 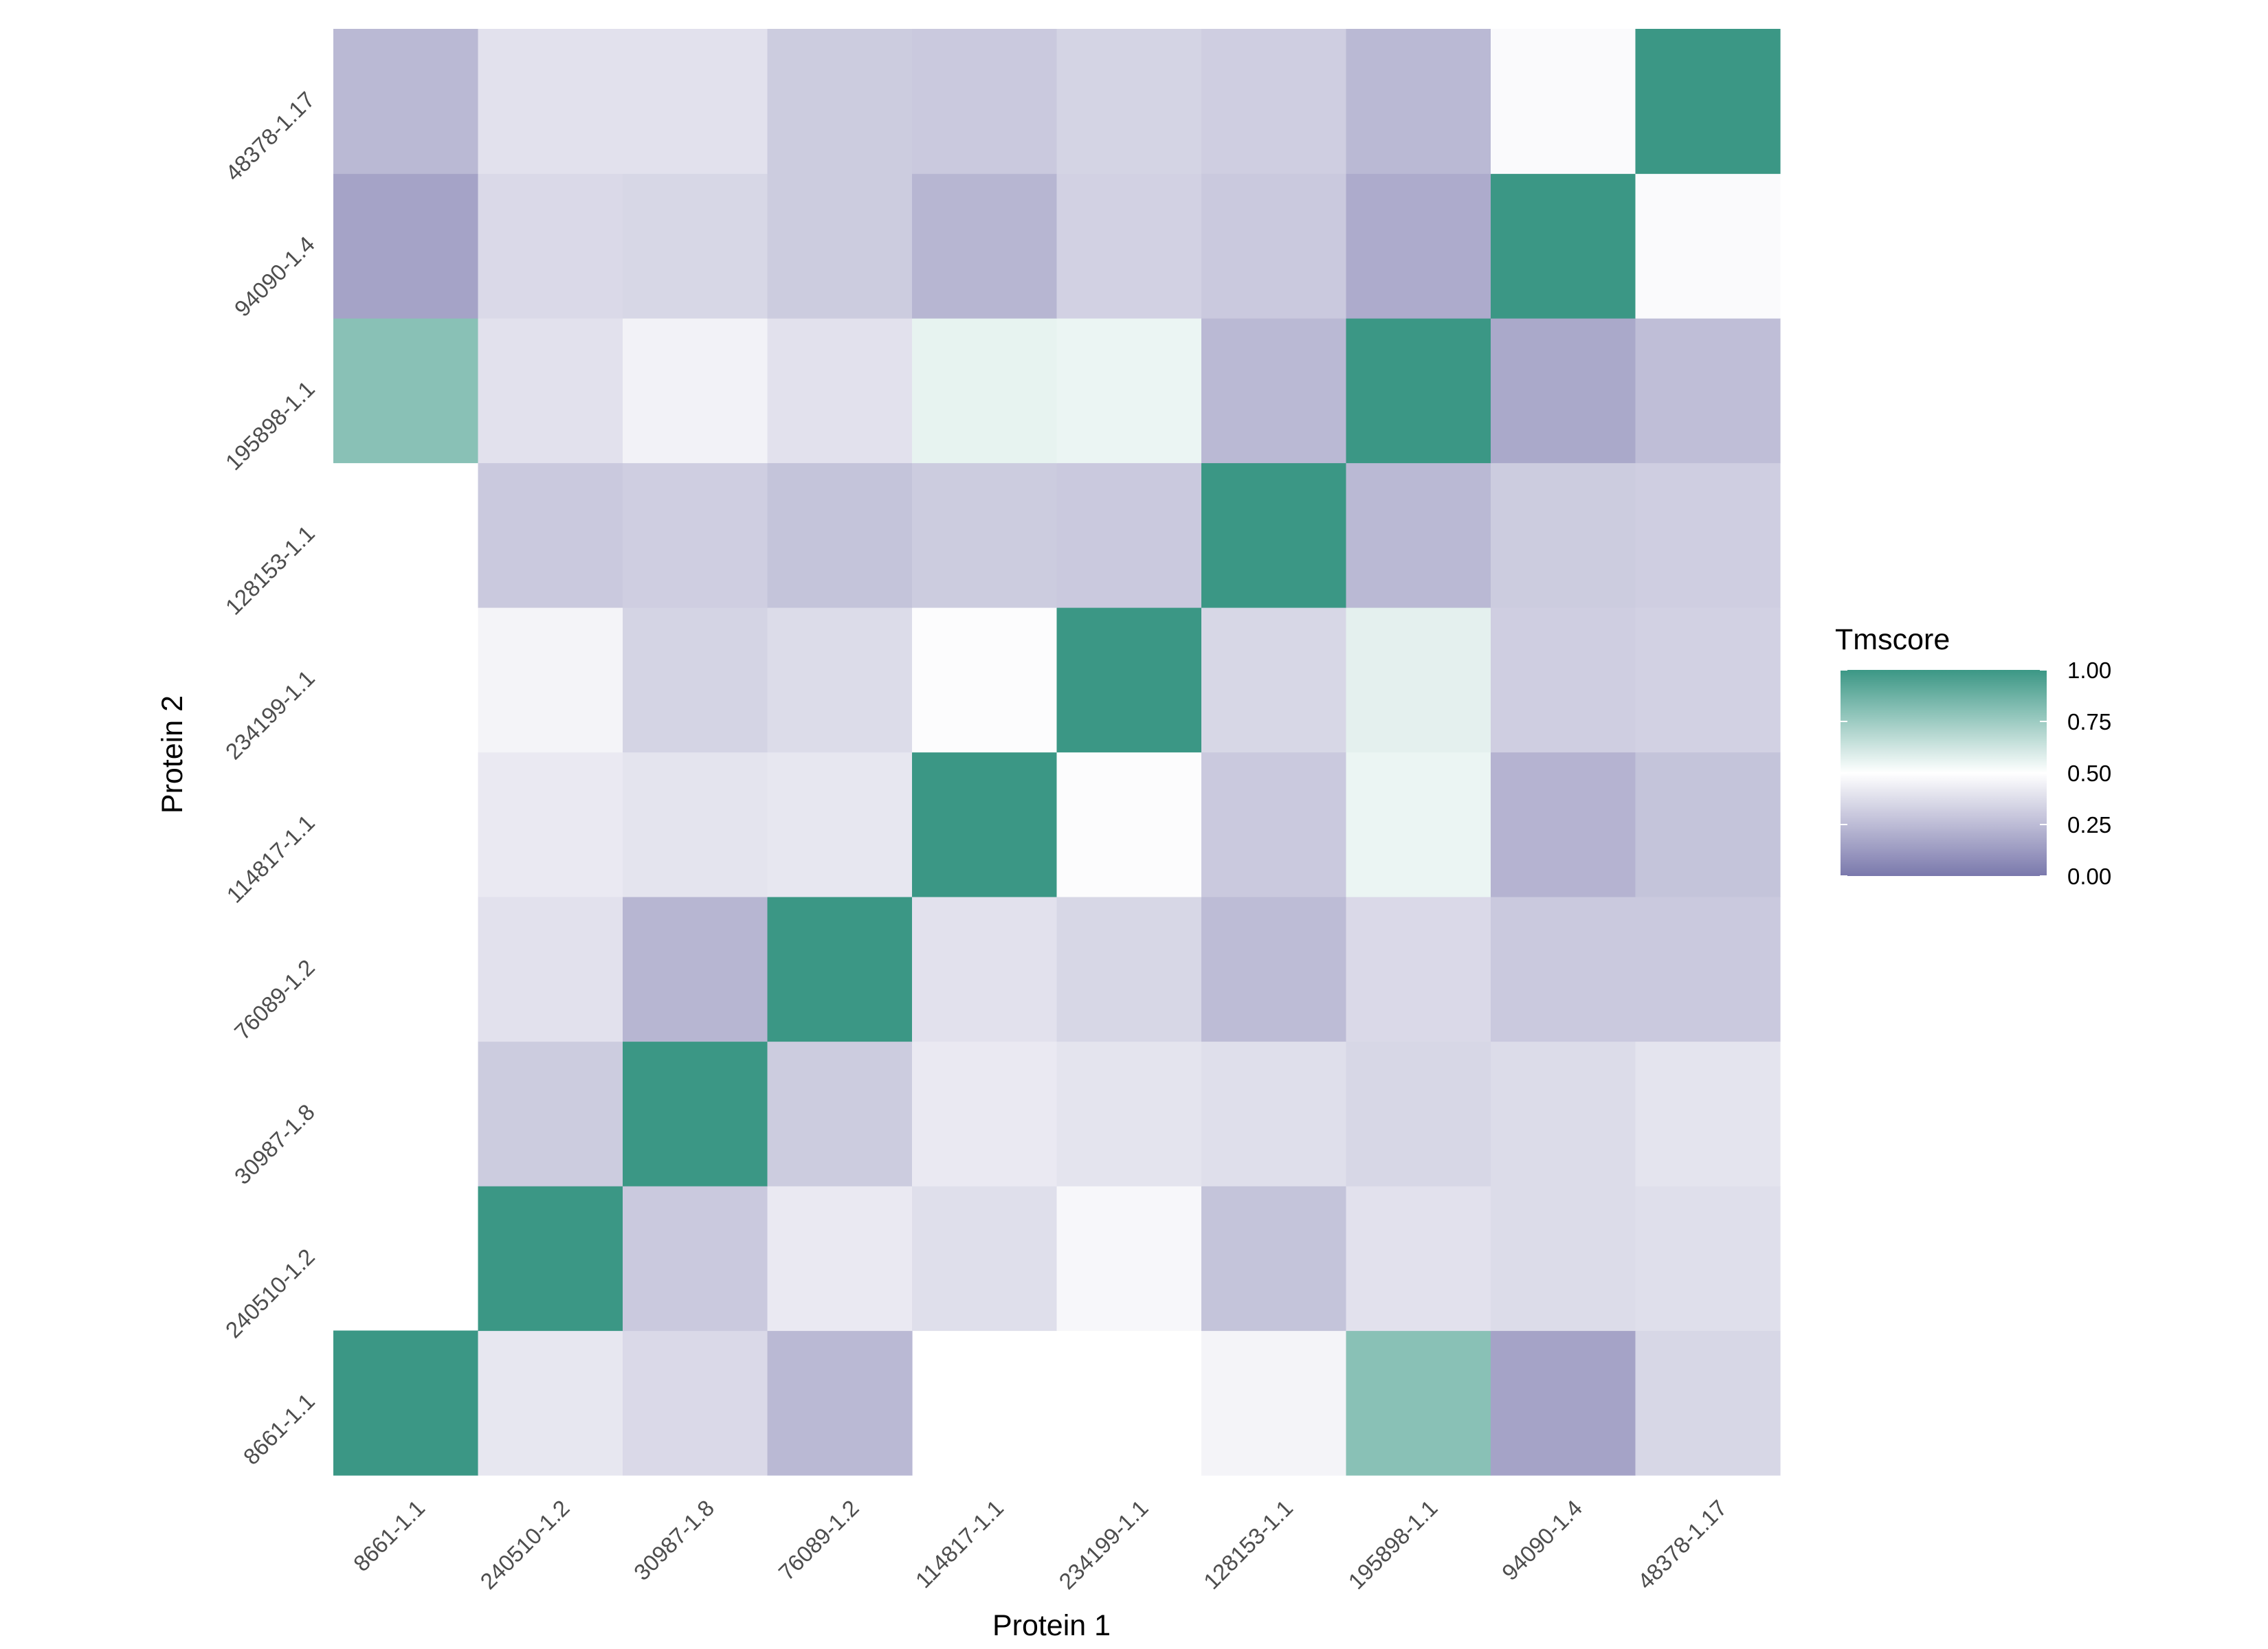 What do you see at coordinates (1103, 1544) in the screenshot?
I see `x-tick-label: 234199-1.1` at bounding box center [1103, 1544].